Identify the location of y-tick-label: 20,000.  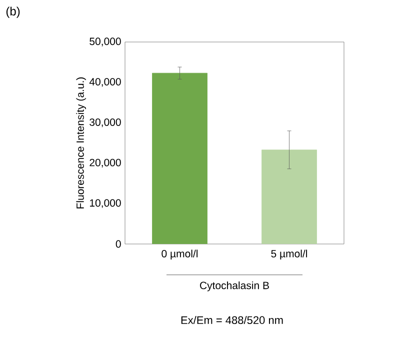
(105, 163).